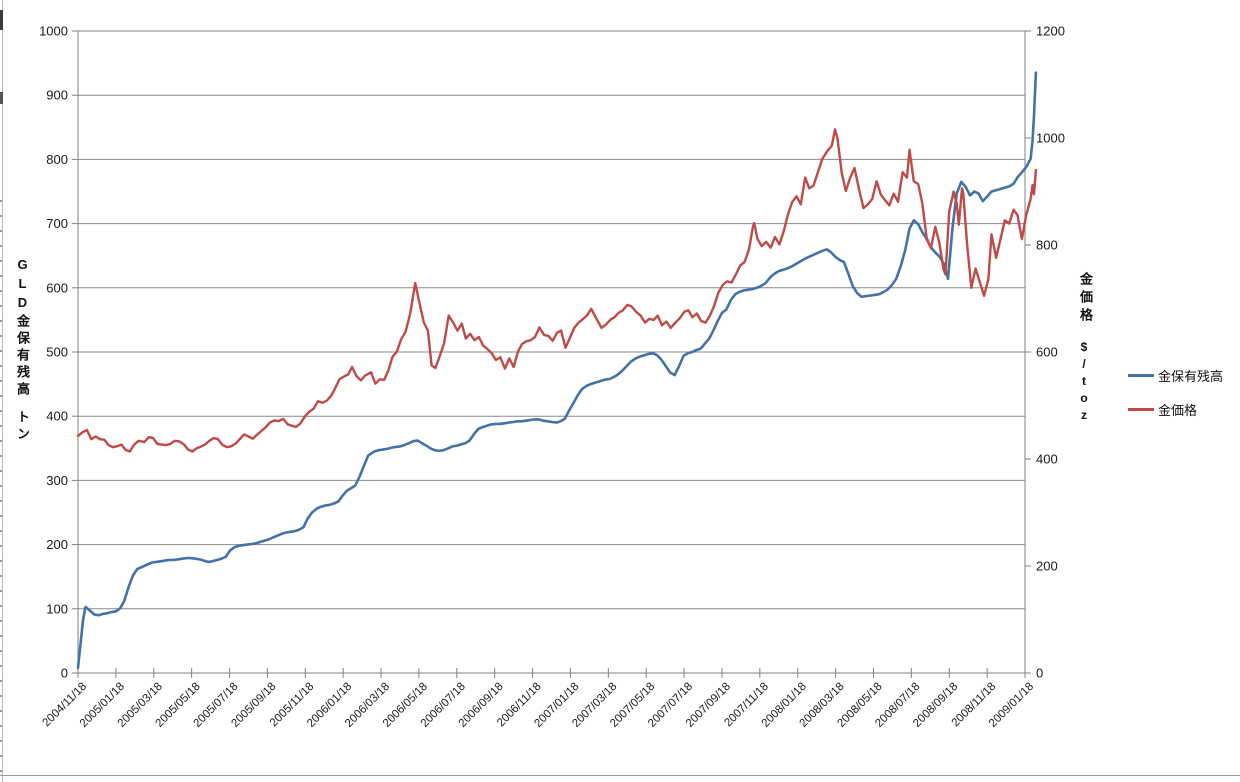  What do you see at coordinates (1141, 375) in the screenshot?
I see `legend-line-swatch-holdings` at bounding box center [1141, 375].